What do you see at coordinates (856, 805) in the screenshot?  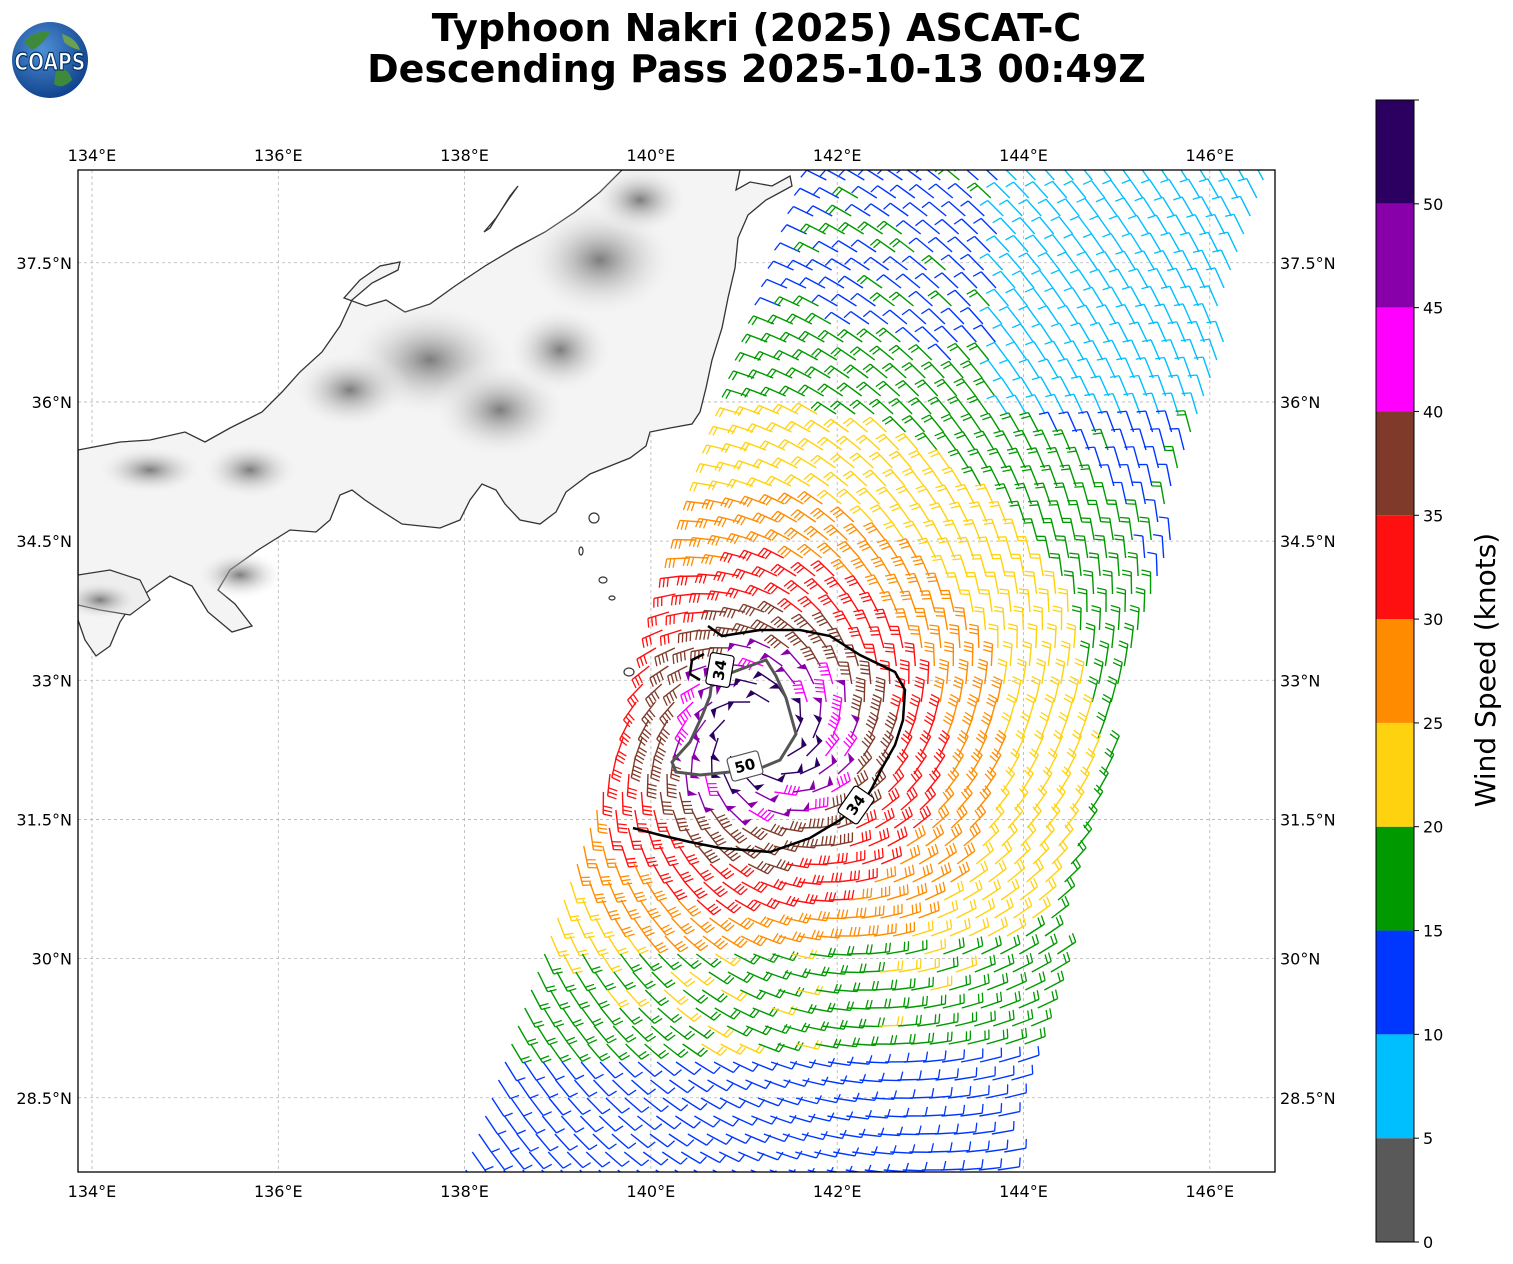 I see `contour-label-34-south: 34` at bounding box center [856, 805].